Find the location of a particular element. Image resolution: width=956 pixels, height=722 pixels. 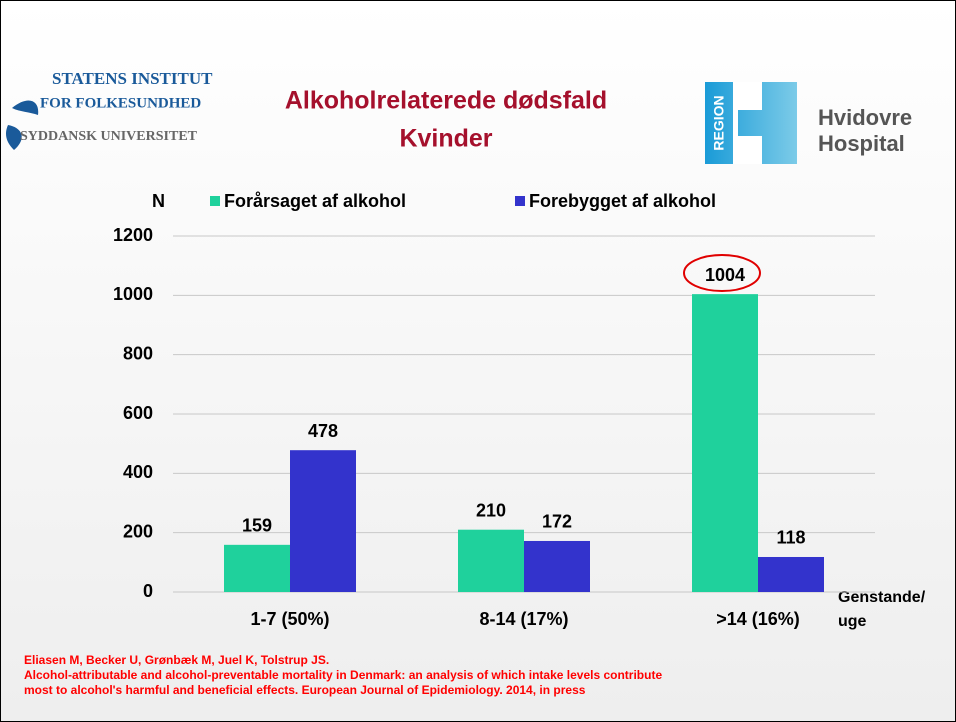

highlight-circle is located at coordinates (722, 273).